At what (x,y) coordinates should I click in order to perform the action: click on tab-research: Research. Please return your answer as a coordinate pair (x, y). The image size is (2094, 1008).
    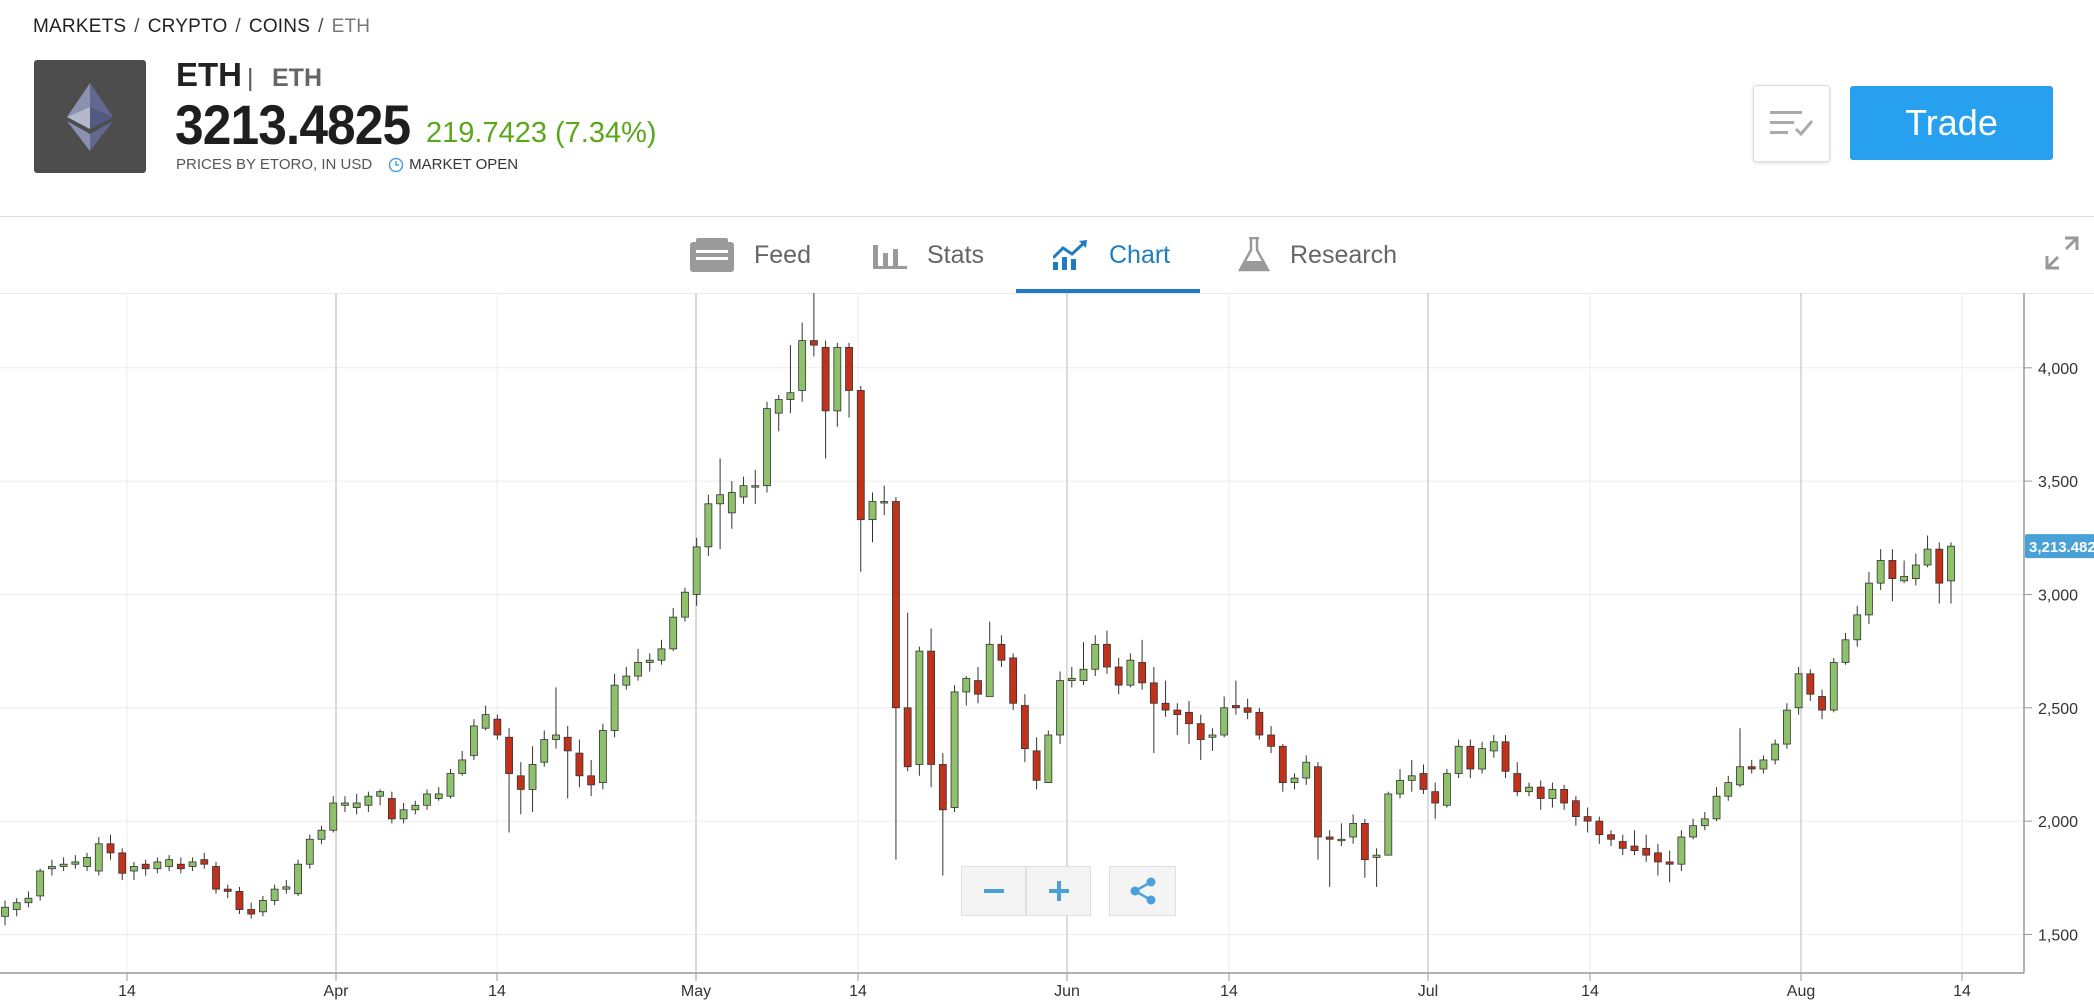
    Looking at the image, I should click on (1317, 255).